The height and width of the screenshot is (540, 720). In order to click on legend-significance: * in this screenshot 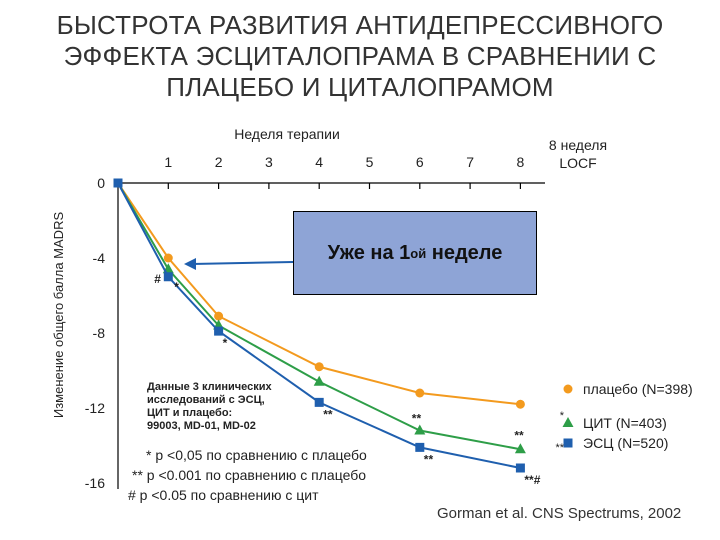, I will do `click(562, 416)`.